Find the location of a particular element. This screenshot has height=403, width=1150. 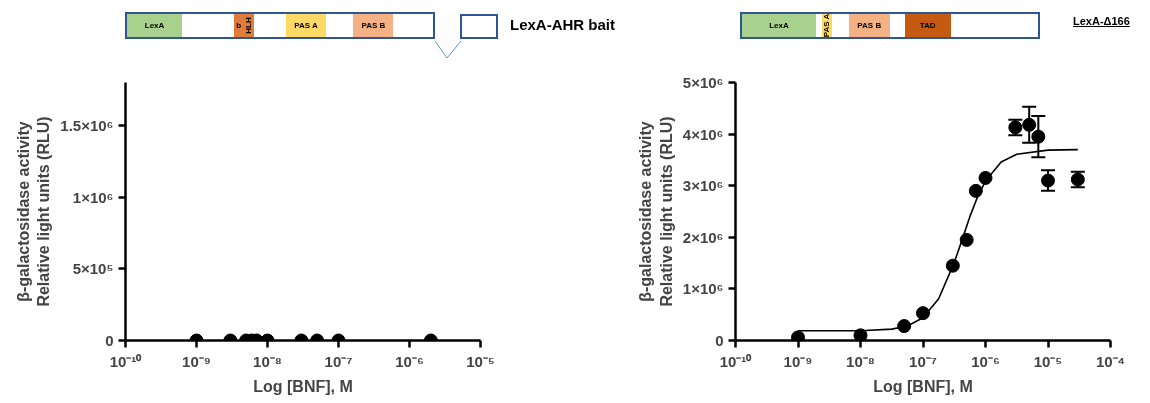

y-tick-label: 1.5×10⁶ is located at coordinates (87, 125).